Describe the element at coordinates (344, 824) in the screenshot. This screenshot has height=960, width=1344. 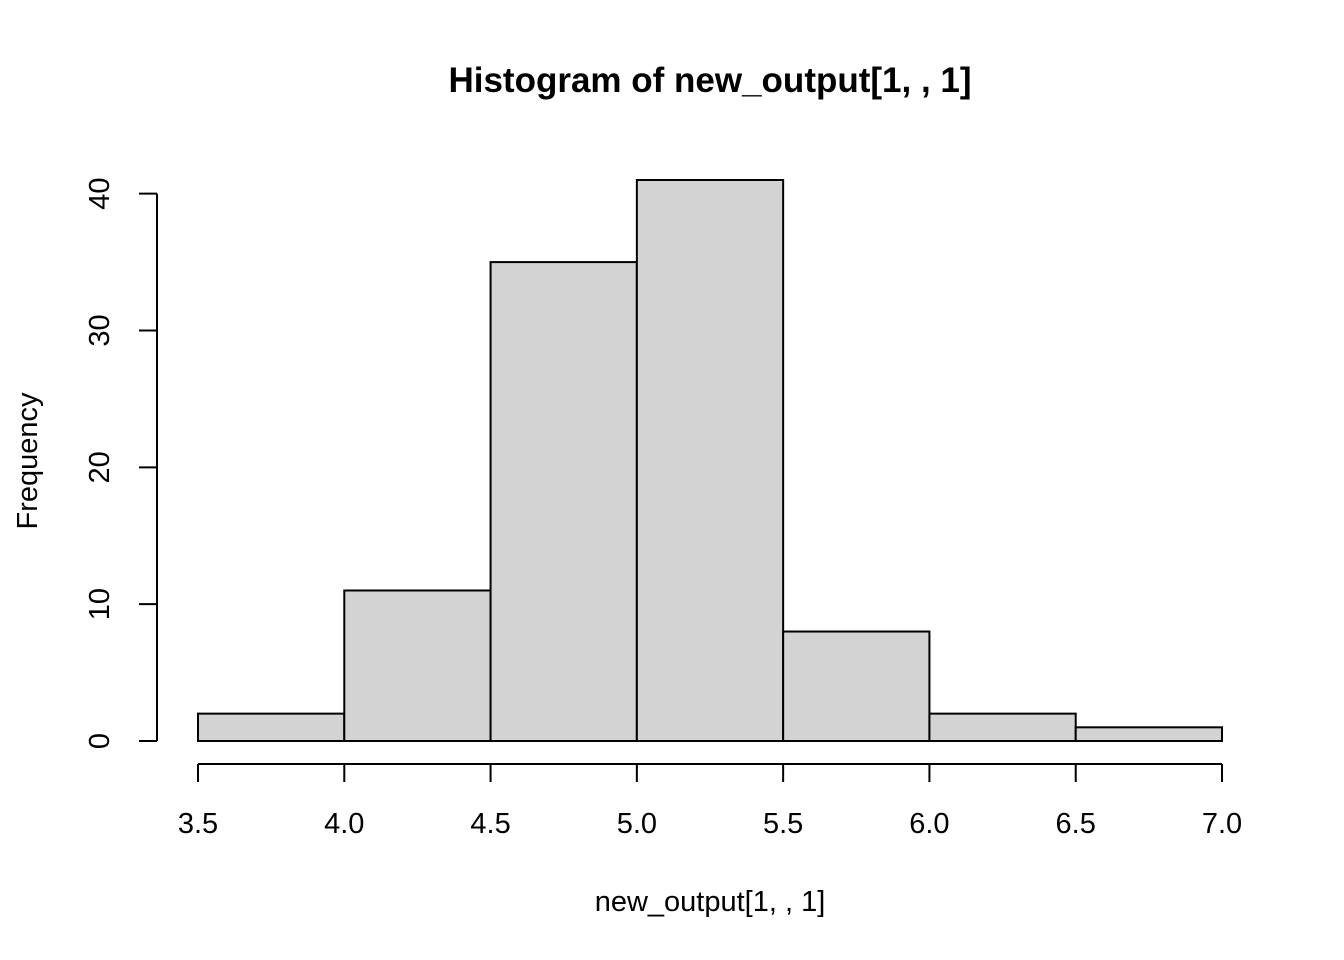
I see `x-tick-label: 4.0` at that location.